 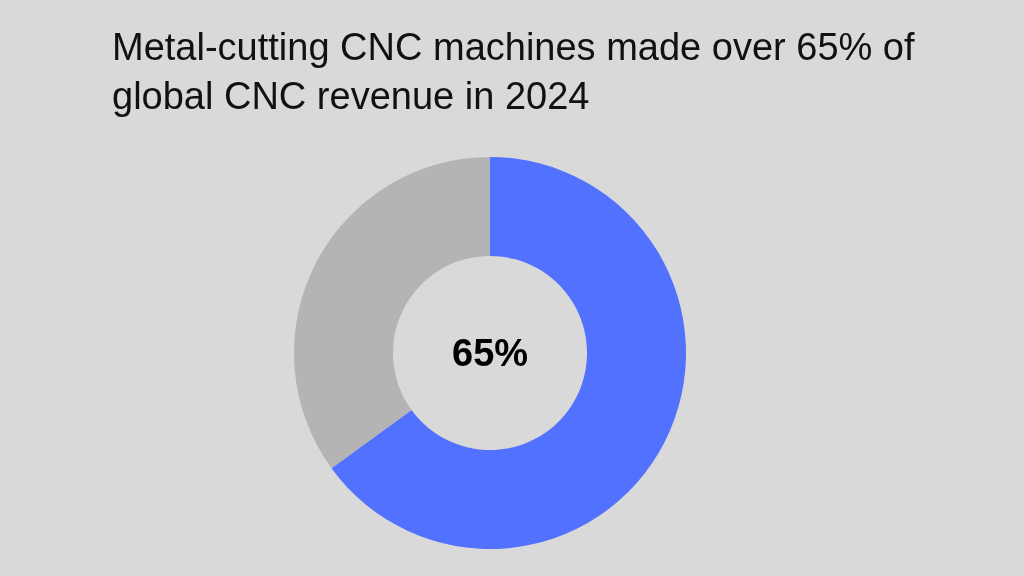 What do you see at coordinates (490, 353) in the screenshot?
I see `text: 65%` at bounding box center [490, 353].